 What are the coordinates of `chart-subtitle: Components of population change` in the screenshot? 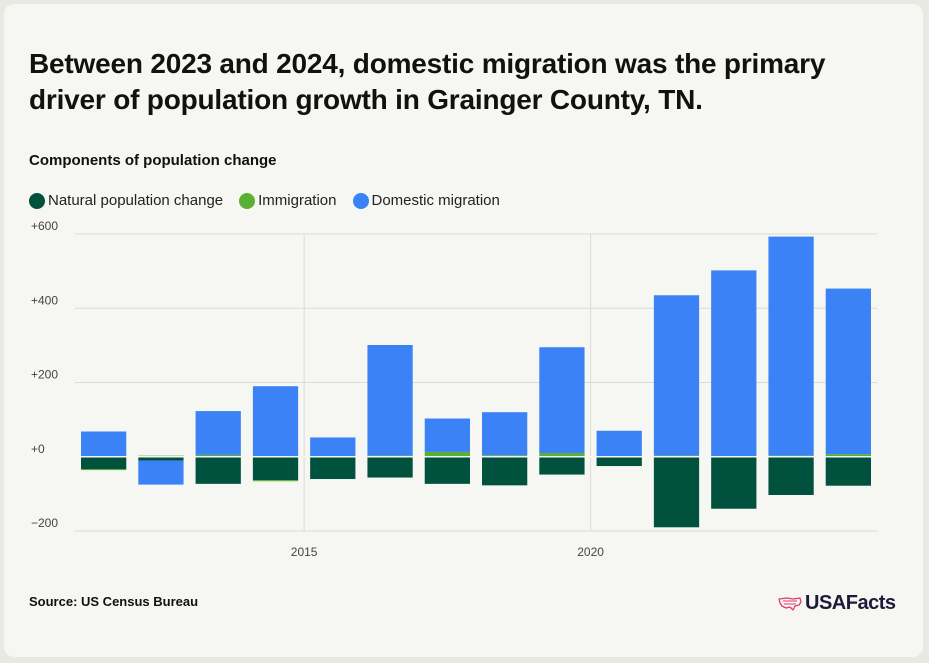 It's located at (153, 160).